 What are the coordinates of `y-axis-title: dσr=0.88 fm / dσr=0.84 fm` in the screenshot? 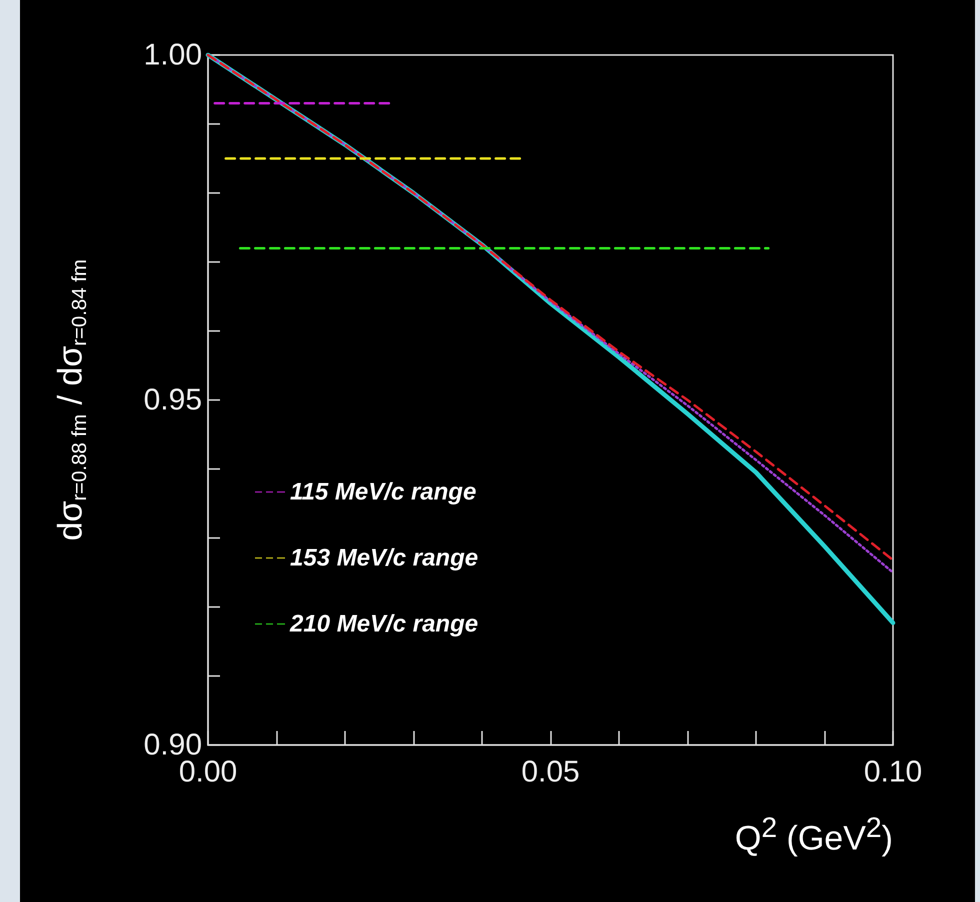 It's located at (71, 400).